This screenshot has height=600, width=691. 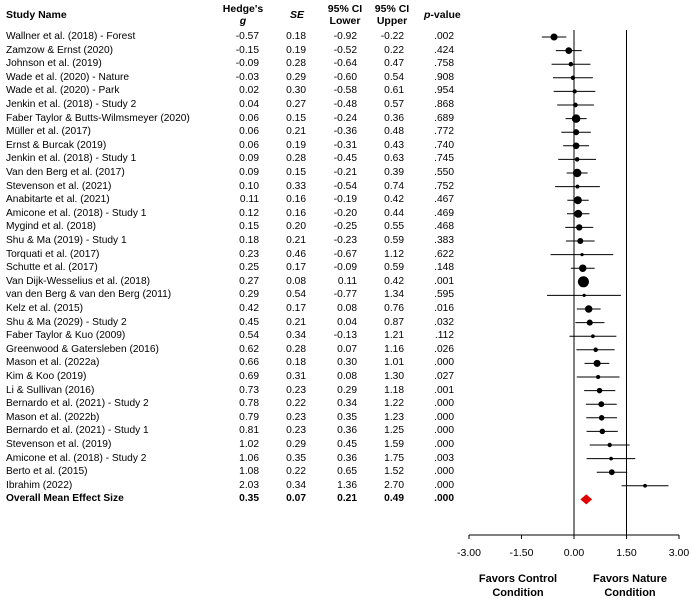 I want to click on header-lower-line2: Lower, so click(x=345, y=21).